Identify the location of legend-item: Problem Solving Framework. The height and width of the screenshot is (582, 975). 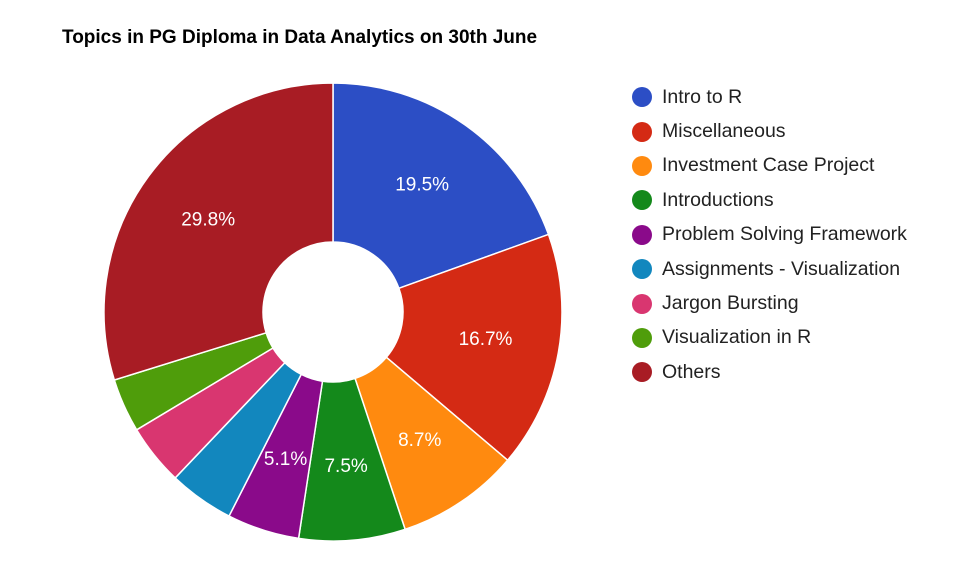
(769, 235).